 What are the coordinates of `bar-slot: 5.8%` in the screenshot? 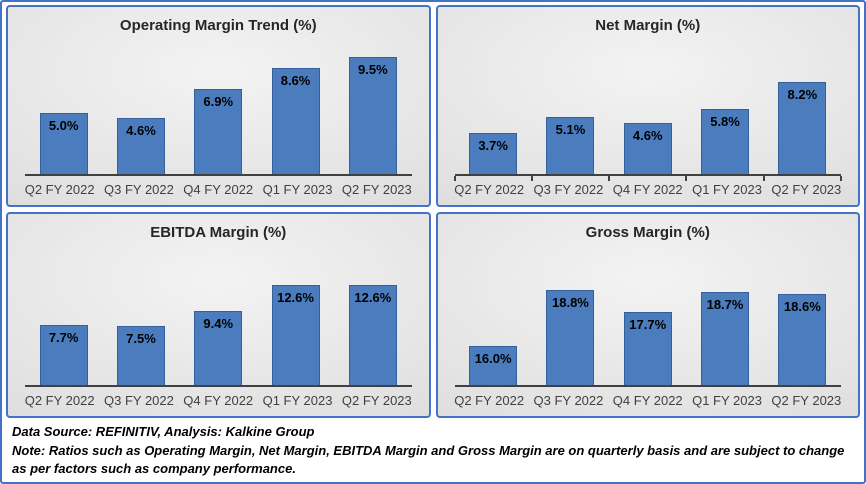 It's located at (724, 107).